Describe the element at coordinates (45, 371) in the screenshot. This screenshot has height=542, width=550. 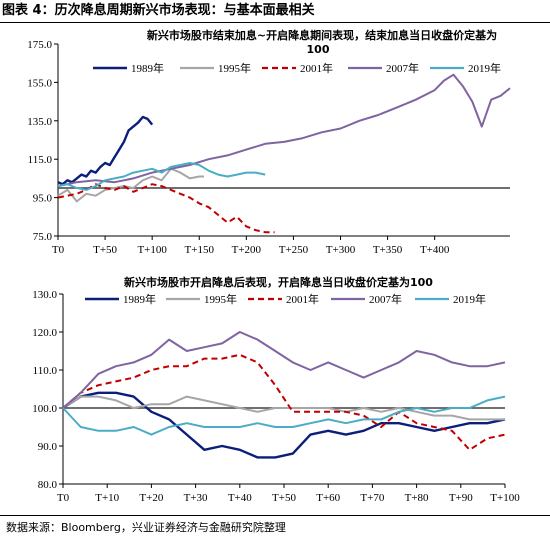
I see `y-tick-label: 110.0` at that location.